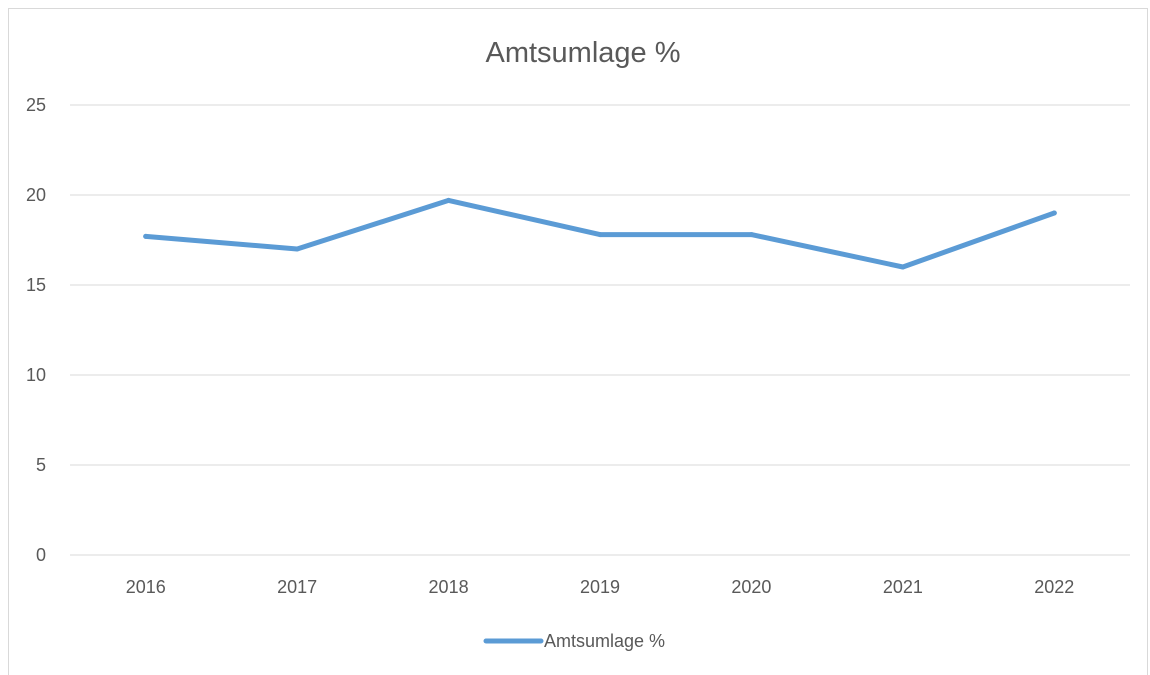 Image resolution: width=1150 pixels, height=675 pixels. Describe the element at coordinates (604, 641) in the screenshot. I see `legend-label: Amtsumlage %` at that location.